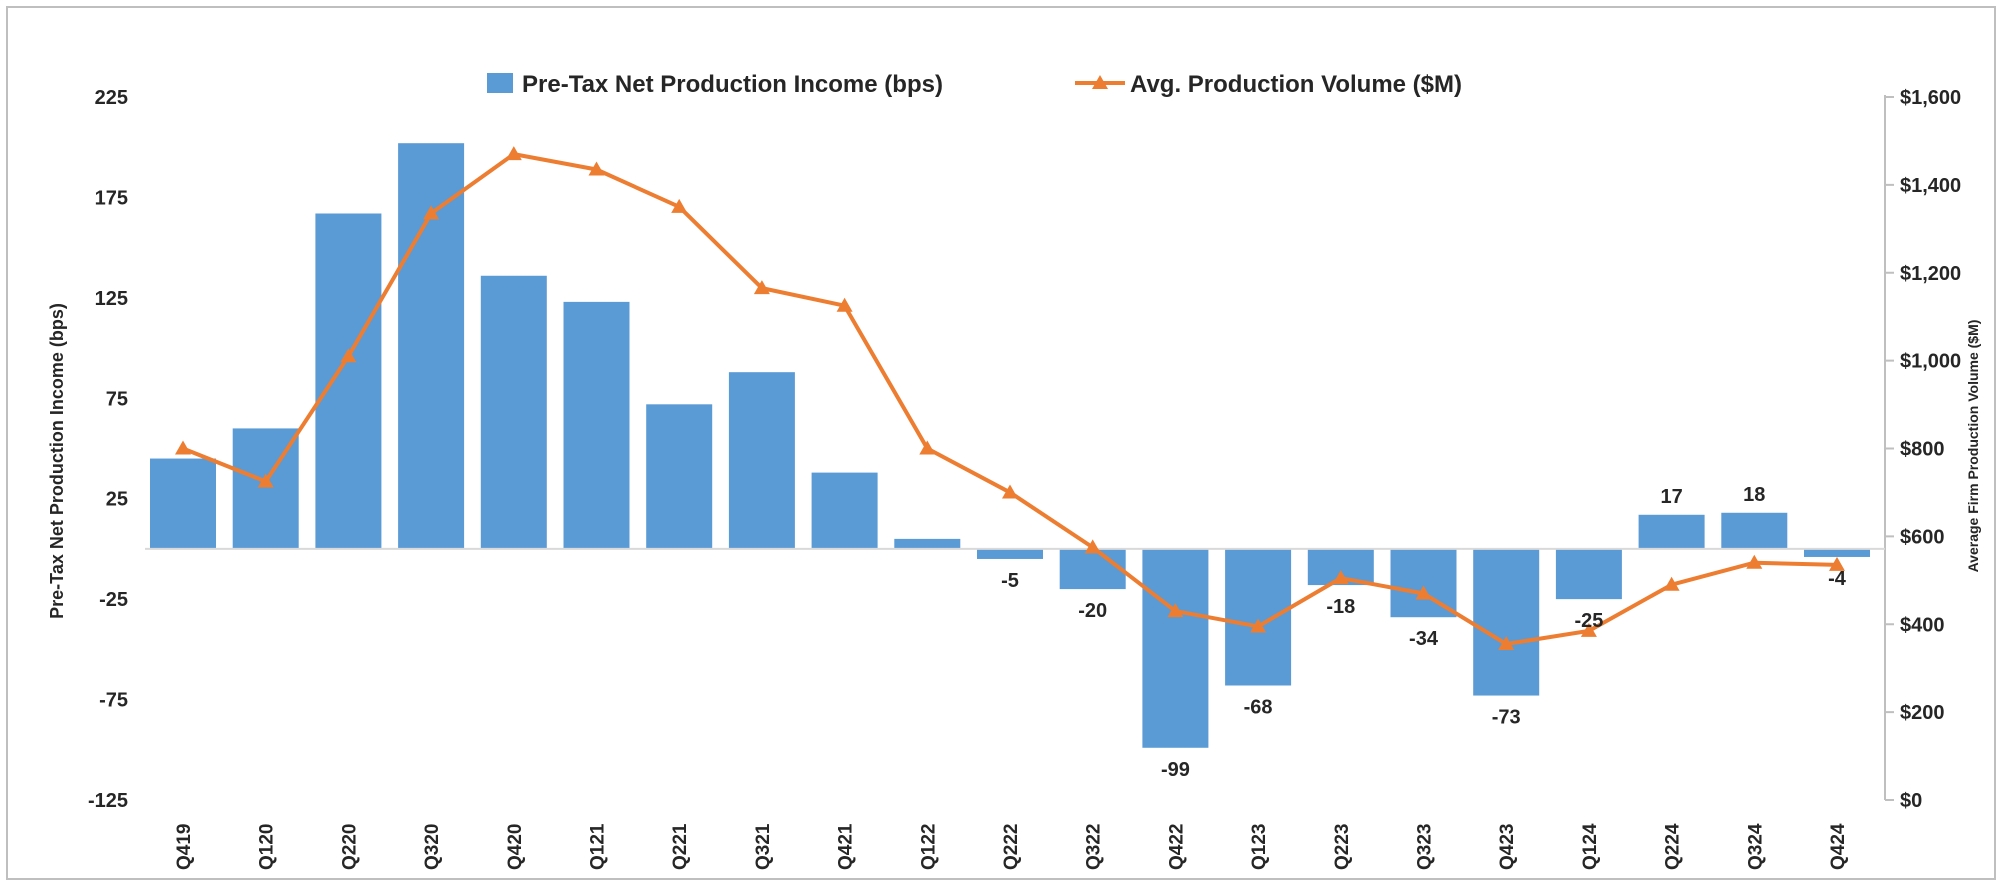 Image resolution: width=2004 pixels, height=888 pixels. I want to click on data-label-Q423: -73, so click(1506, 718).